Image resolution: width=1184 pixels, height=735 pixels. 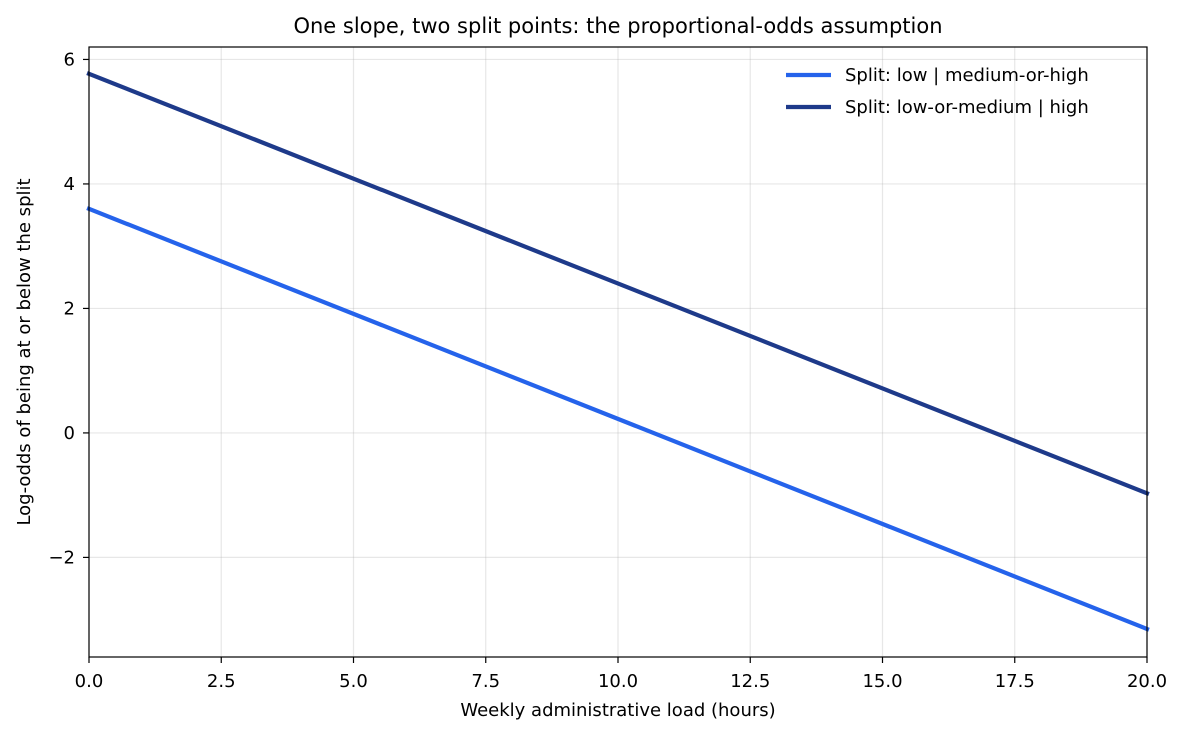 What do you see at coordinates (69, 184) in the screenshot?
I see `y-tick-label: 4` at bounding box center [69, 184].